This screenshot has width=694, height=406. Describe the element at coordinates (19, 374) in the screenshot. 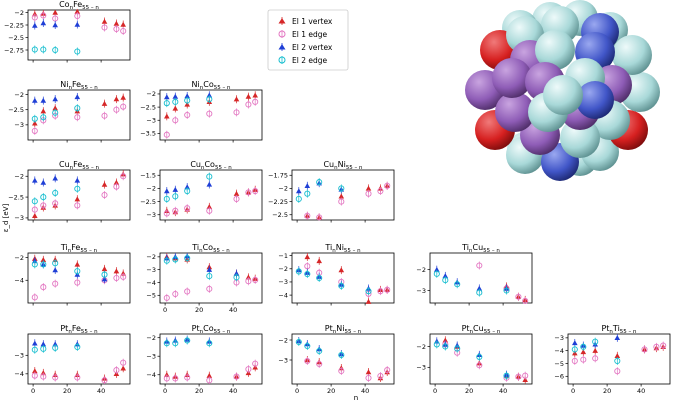

I see `y-tick-label: −4` at that location.